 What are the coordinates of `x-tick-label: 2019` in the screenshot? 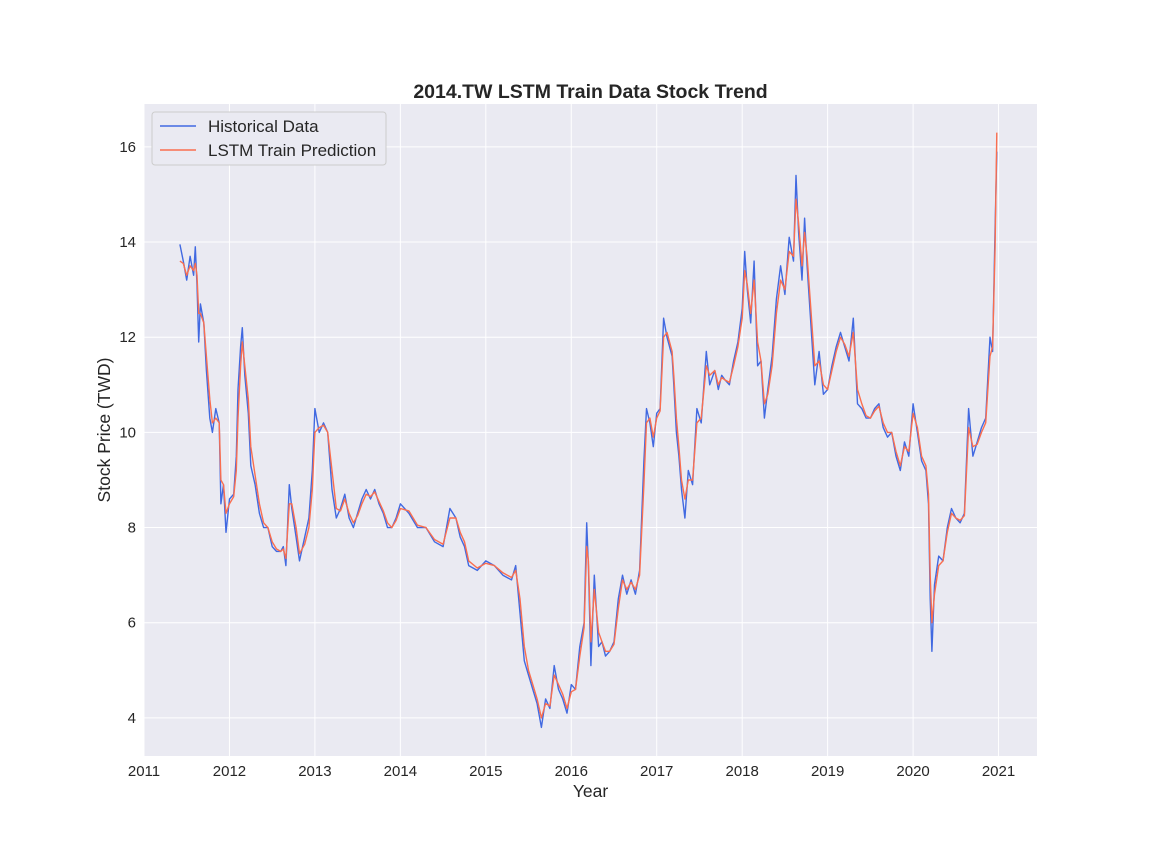 It's located at (827, 771).